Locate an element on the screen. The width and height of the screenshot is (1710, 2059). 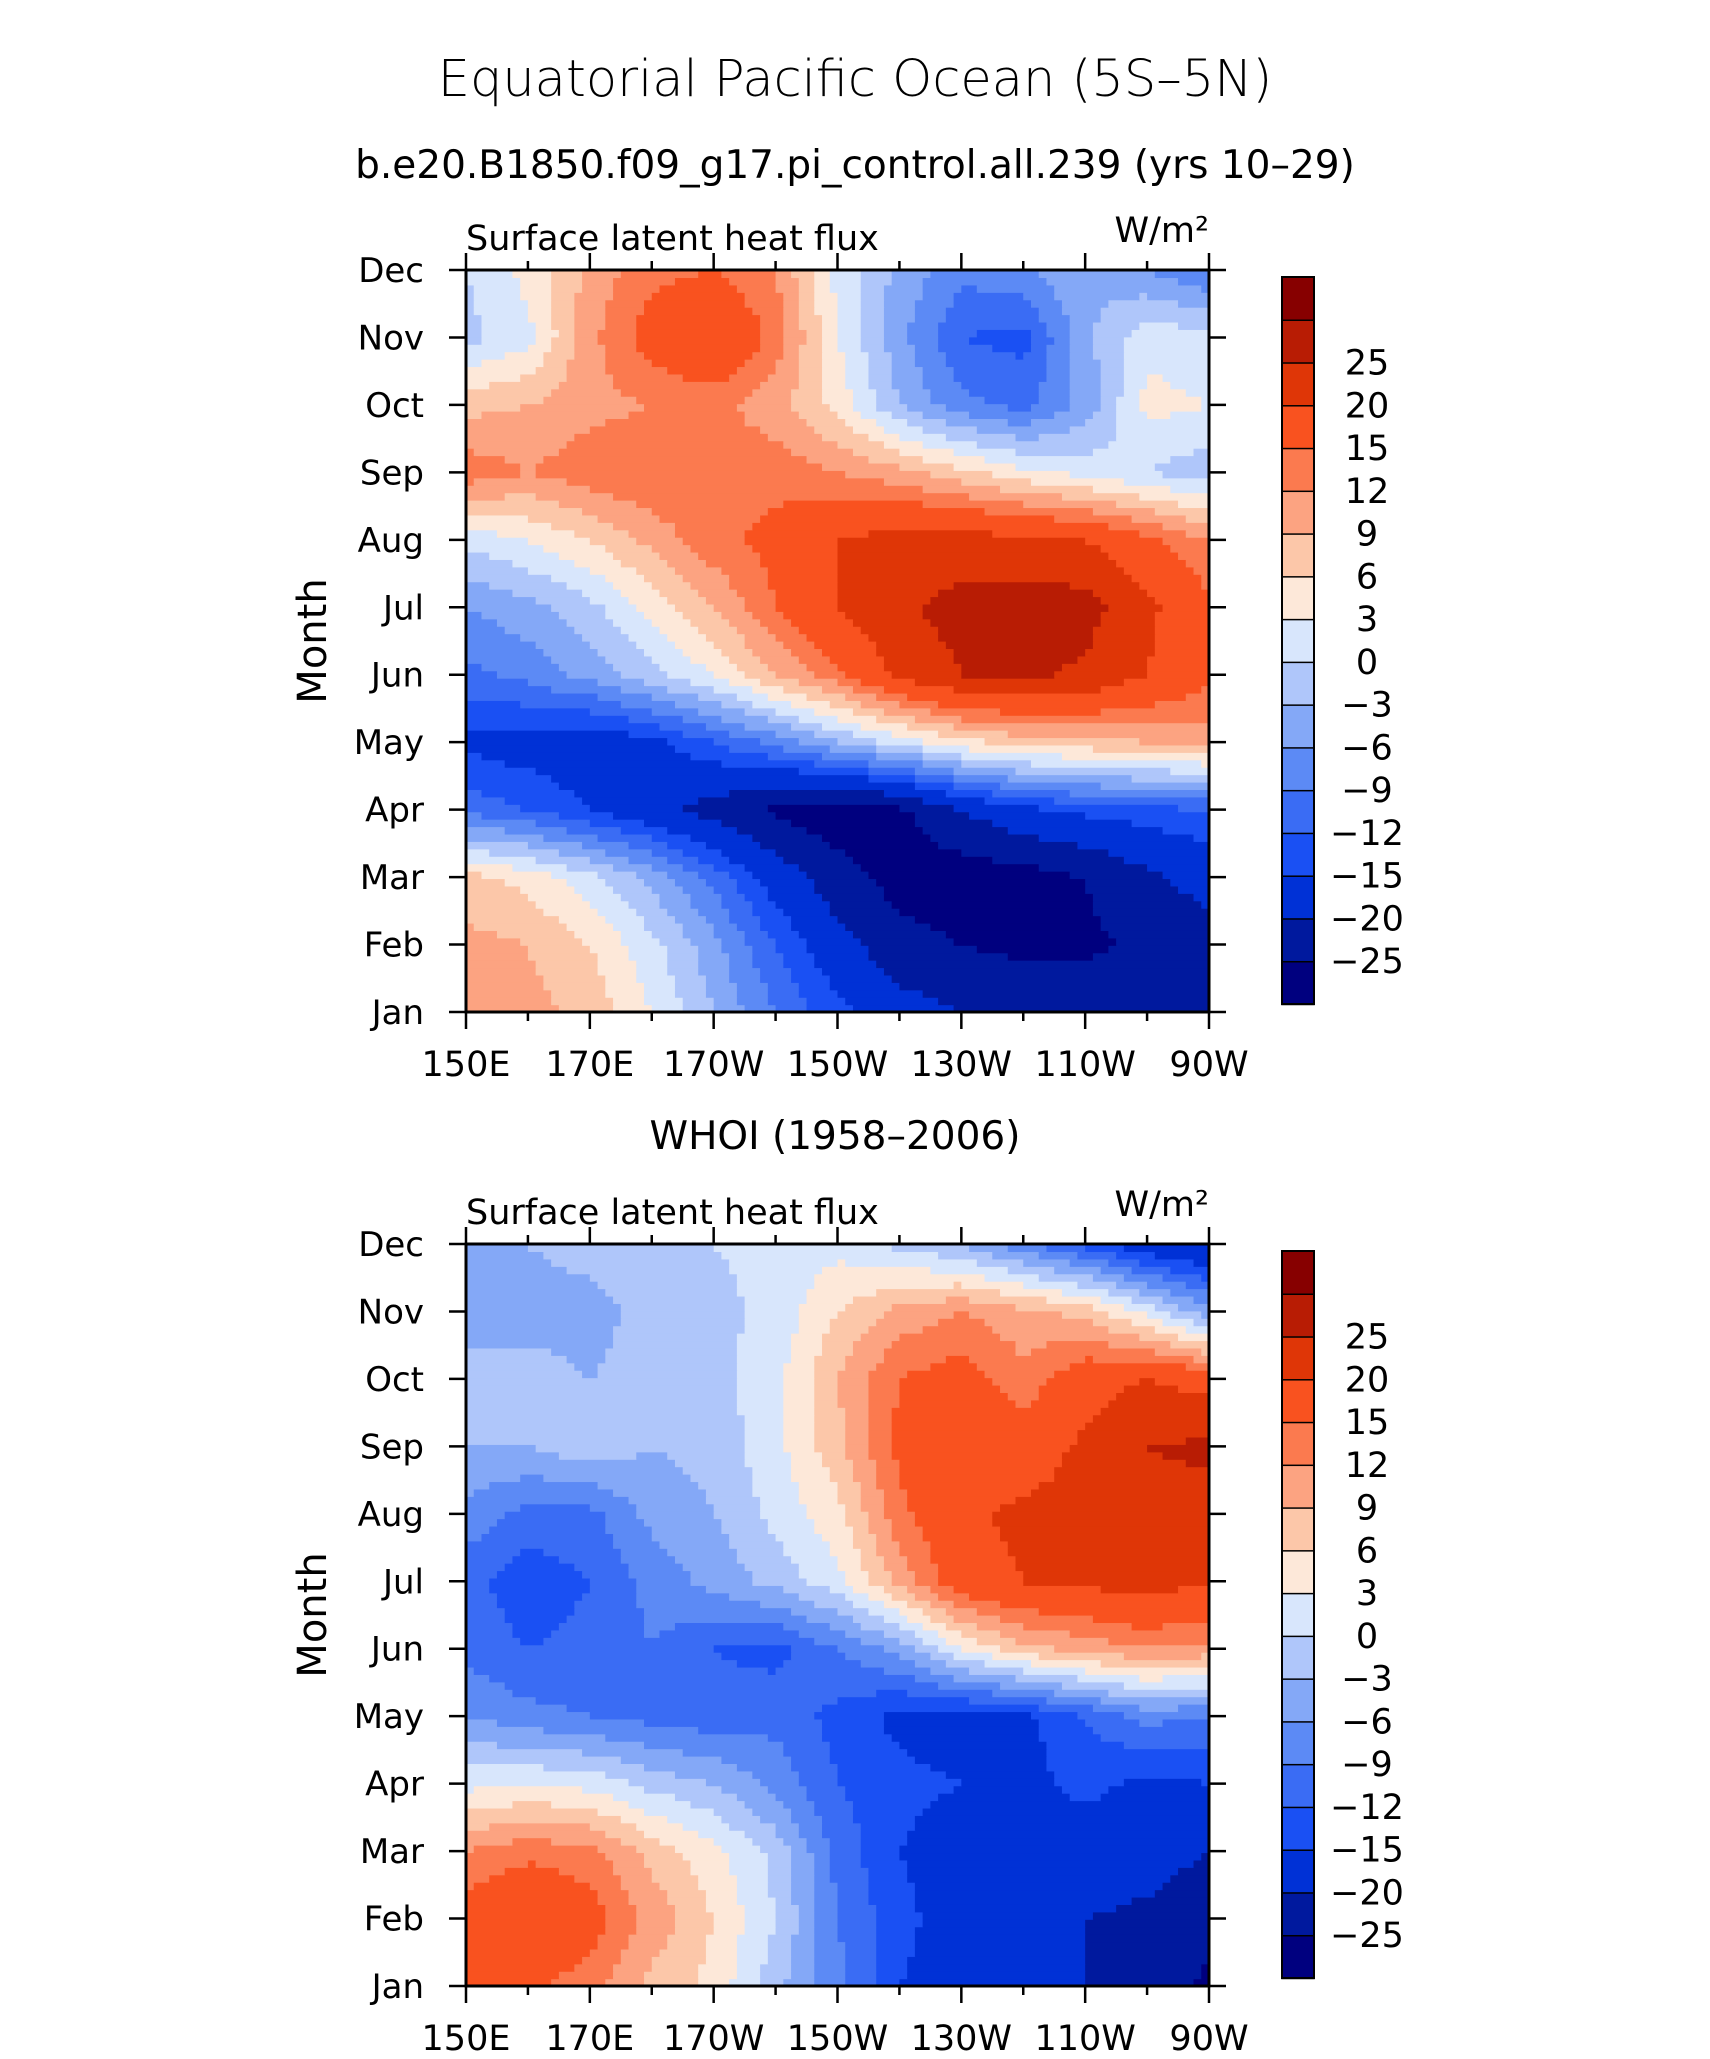
x-tick-label: 150E is located at coordinates (466, 2039).